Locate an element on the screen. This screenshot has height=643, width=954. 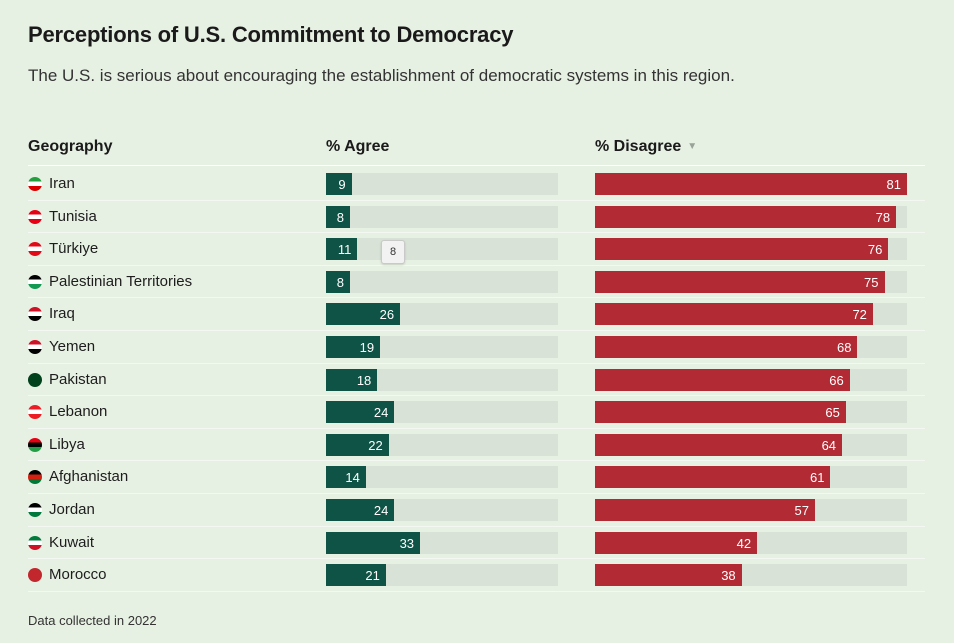
agree-track: 21 is located at coordinates (442, 575).